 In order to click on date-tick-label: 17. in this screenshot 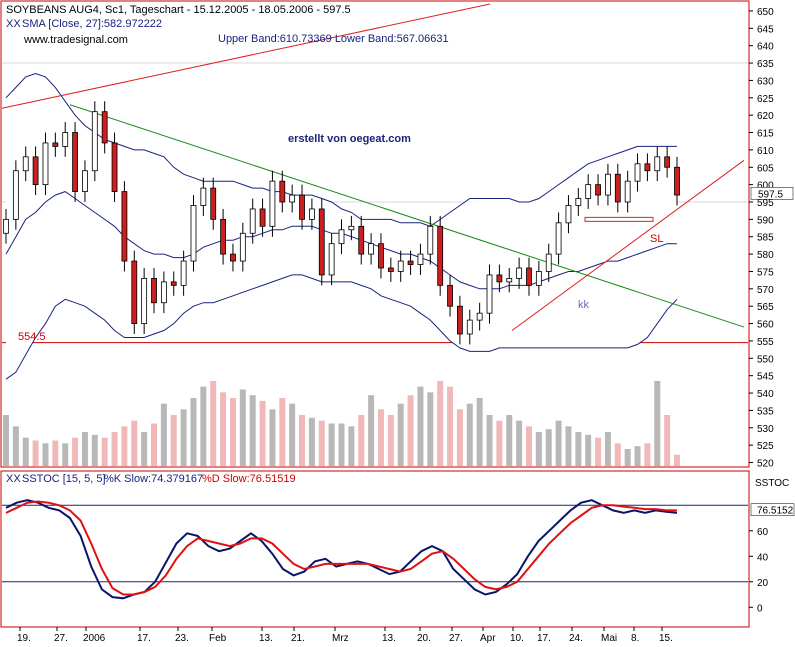, I will do `click(144, 638)`.